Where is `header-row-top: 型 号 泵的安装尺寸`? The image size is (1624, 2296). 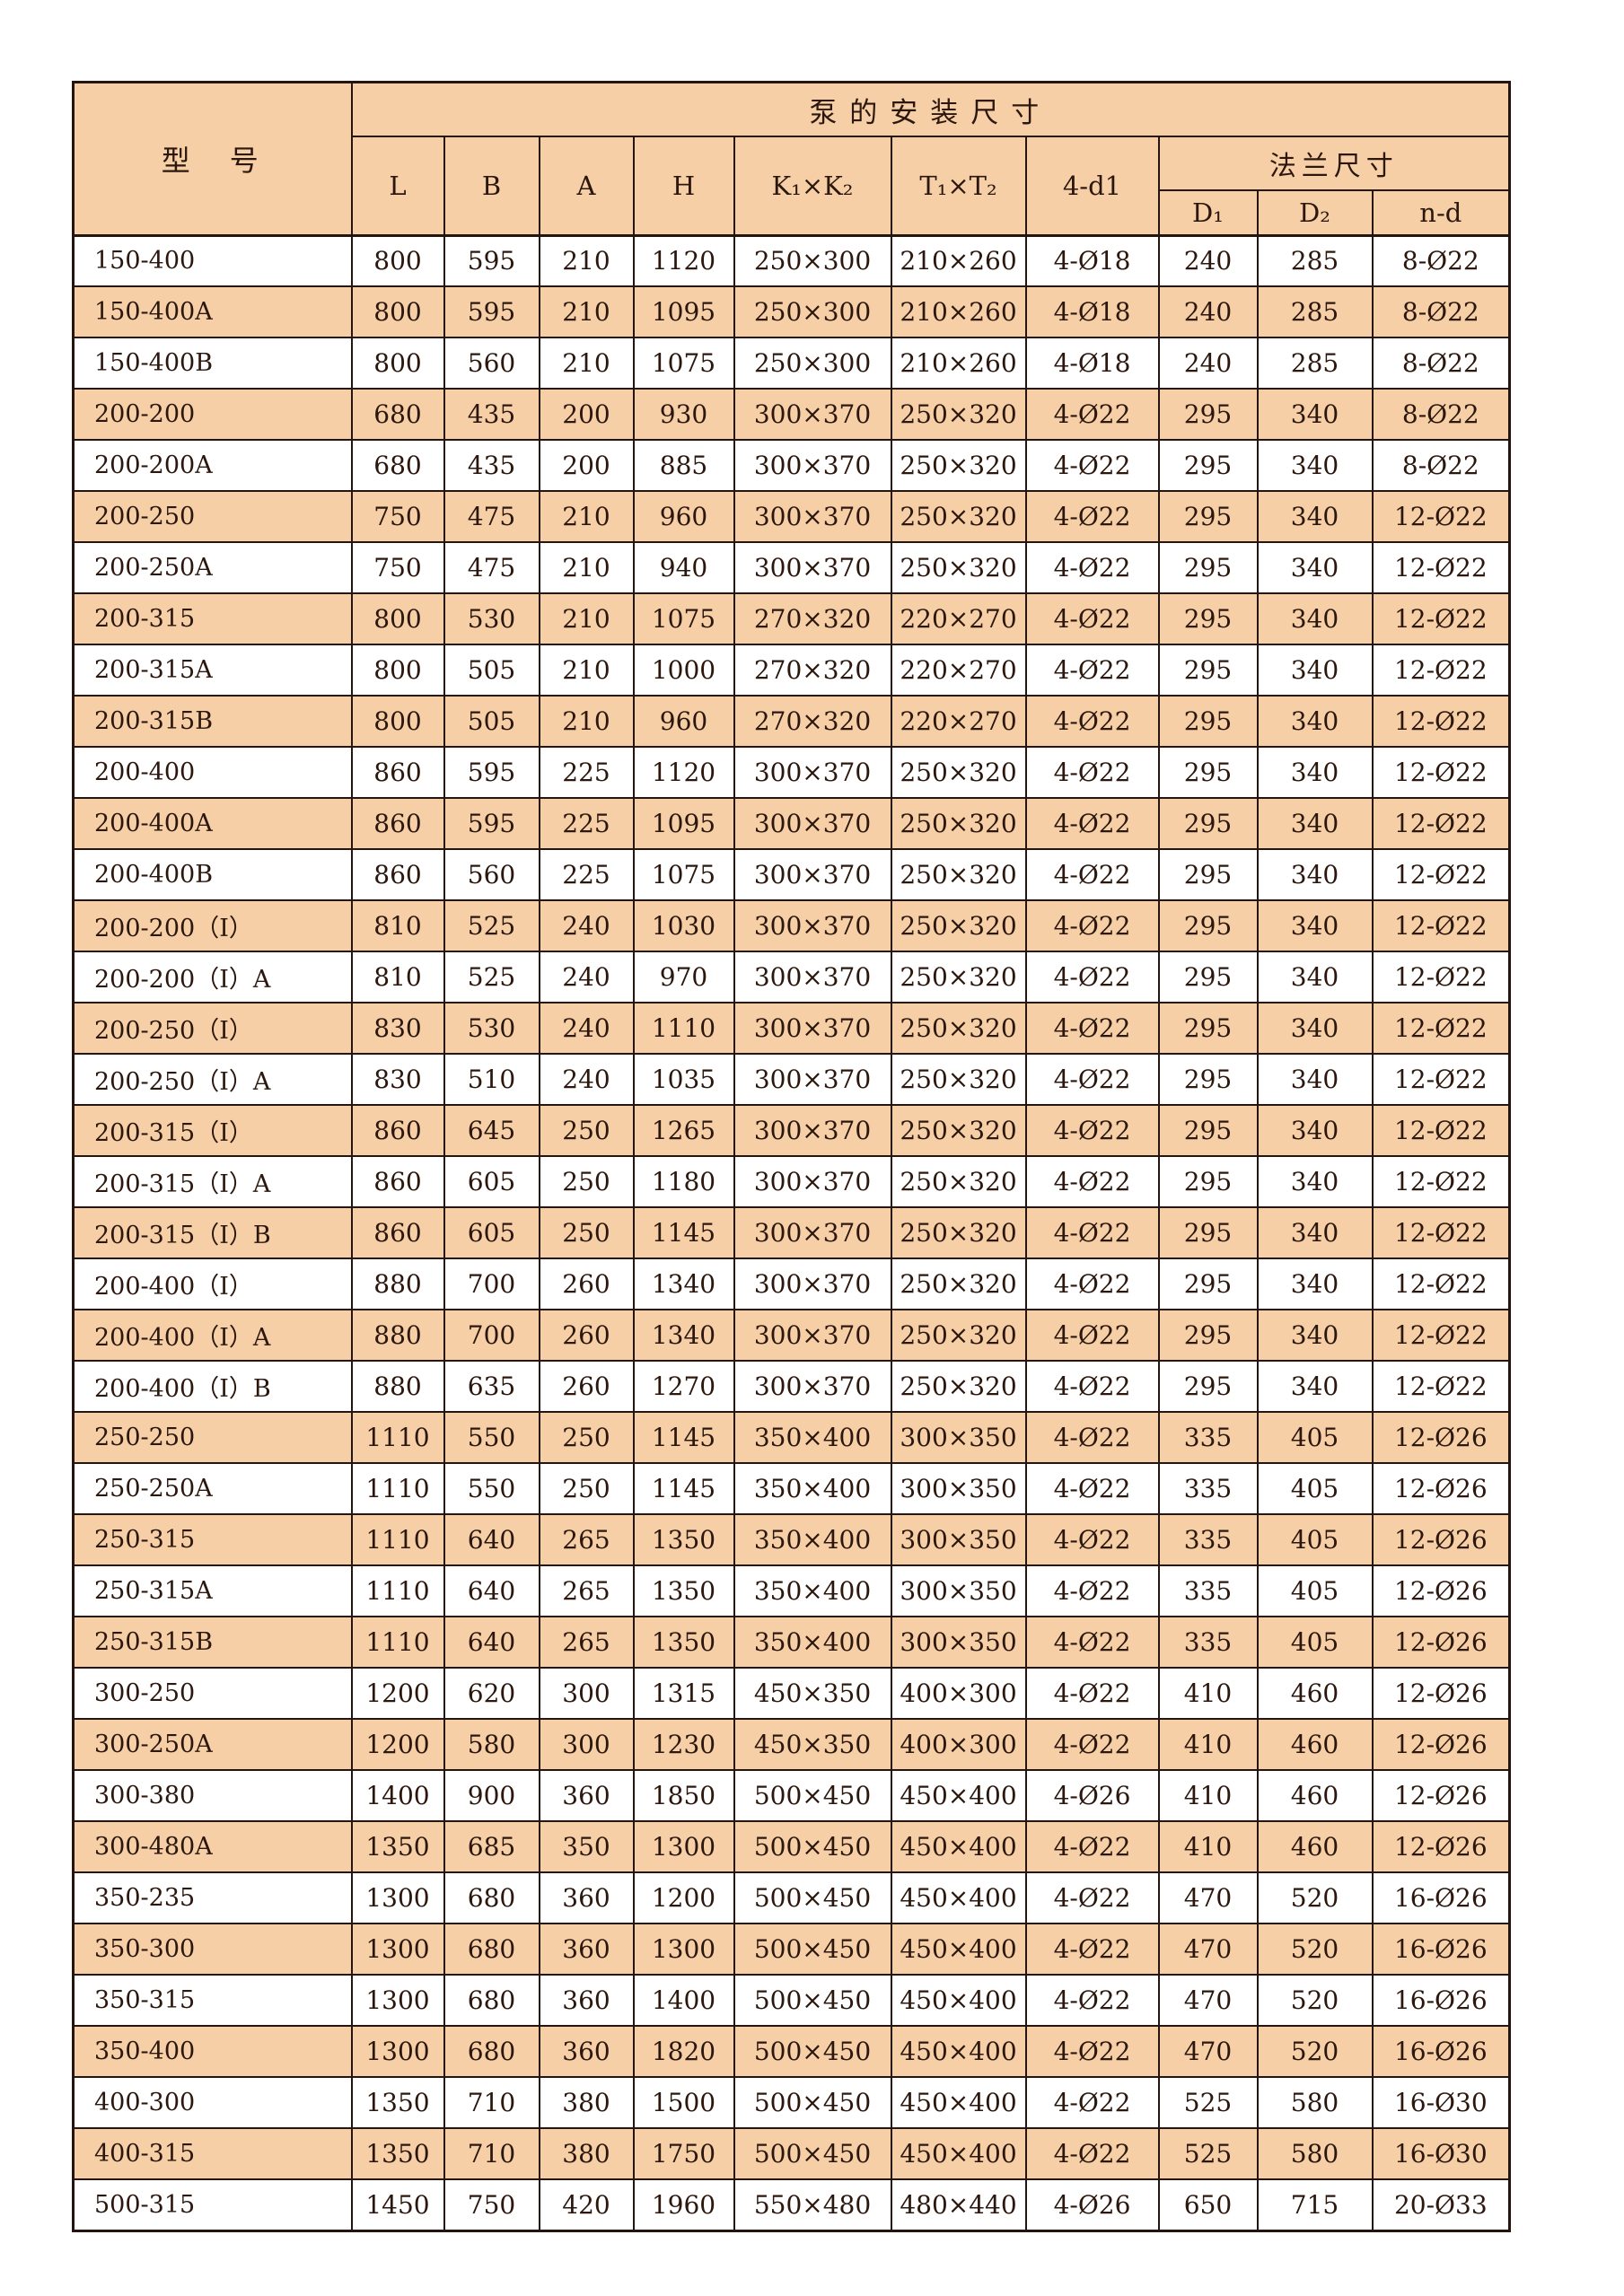 header-row-top: 型 号 泵的安装尺寸 is located at coordinates (791, 158).